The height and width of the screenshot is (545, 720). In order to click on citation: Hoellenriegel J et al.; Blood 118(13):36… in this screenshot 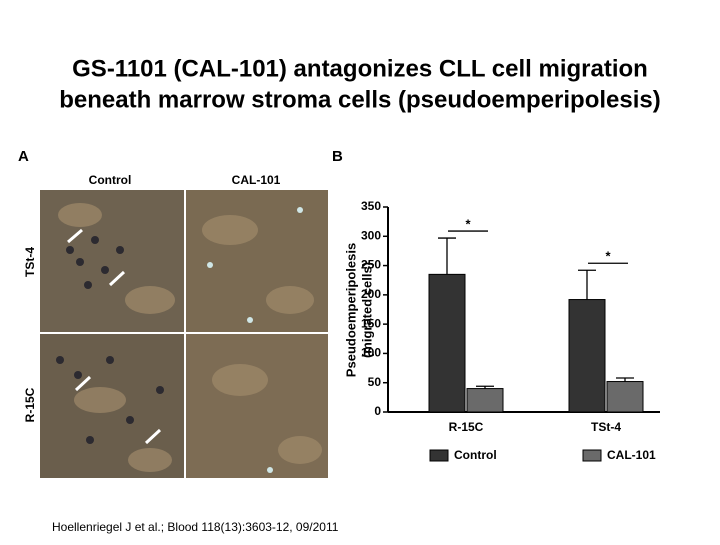, I will do `click(195, 527)`.